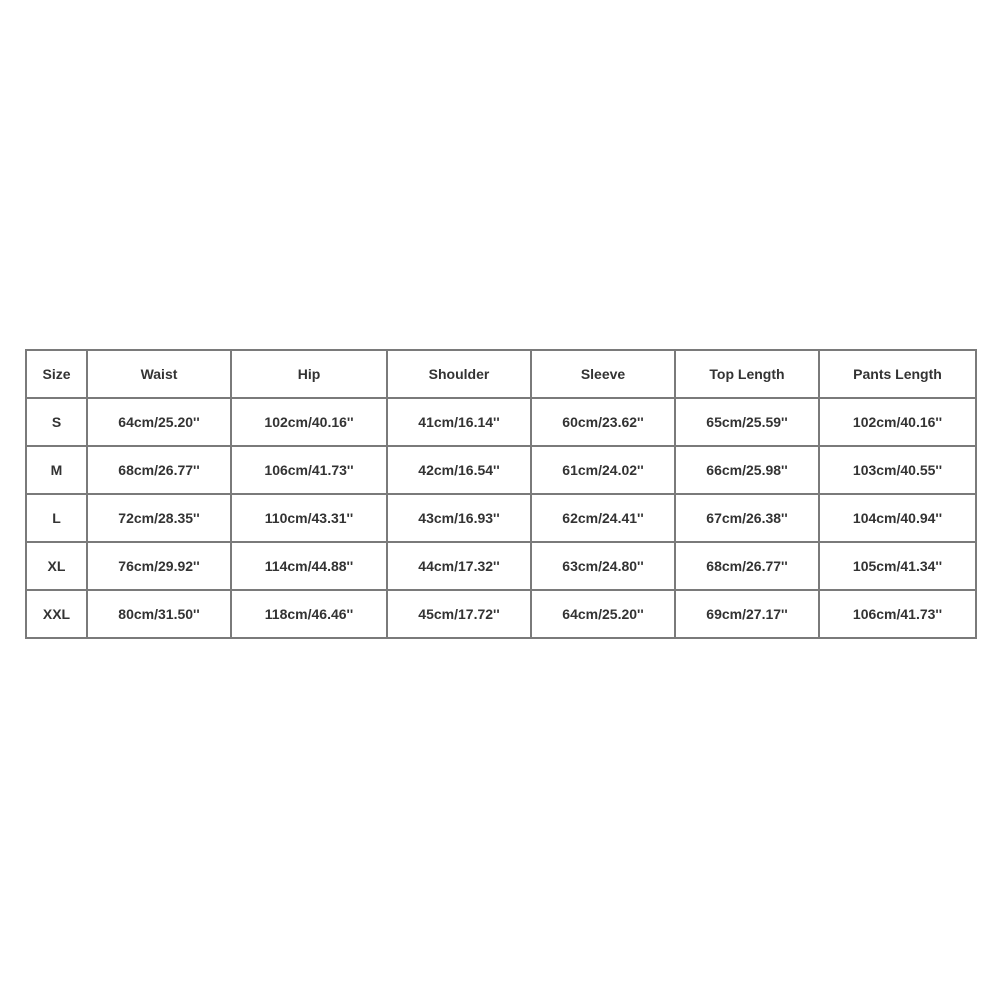 This screenshot has height=1000, width=1000. I want to click on measurement-cell: 76cm/29.92'', so click(159, 566).